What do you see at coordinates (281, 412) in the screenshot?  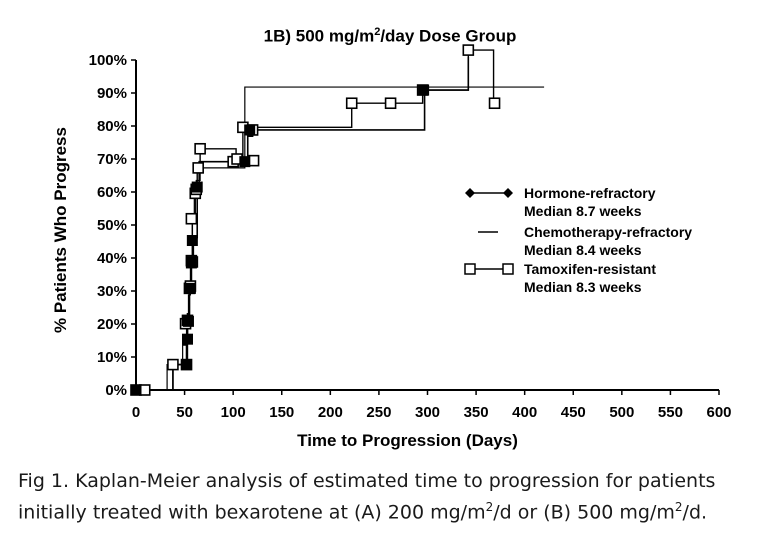 I see `x-tick-label: 150` at bounding box center [281, 412].